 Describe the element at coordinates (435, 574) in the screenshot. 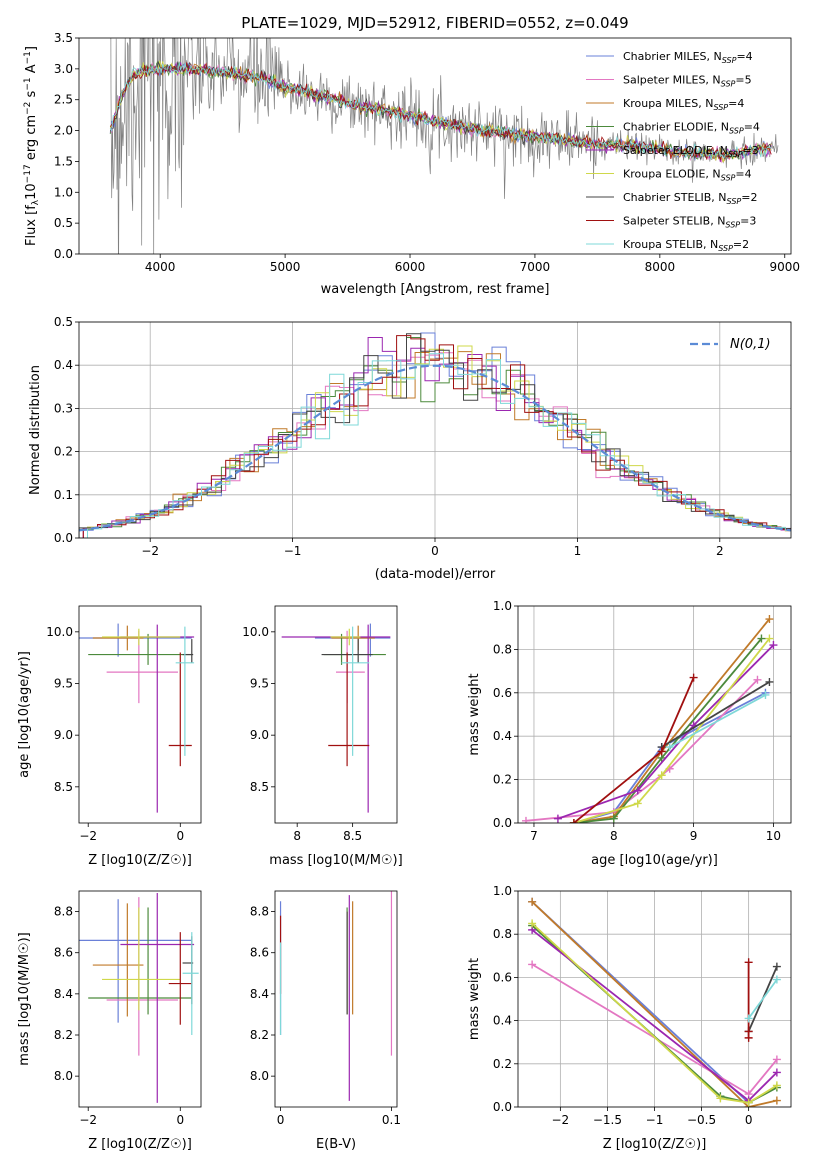

I see `x-axis-label: (data-model)/error` at that location.